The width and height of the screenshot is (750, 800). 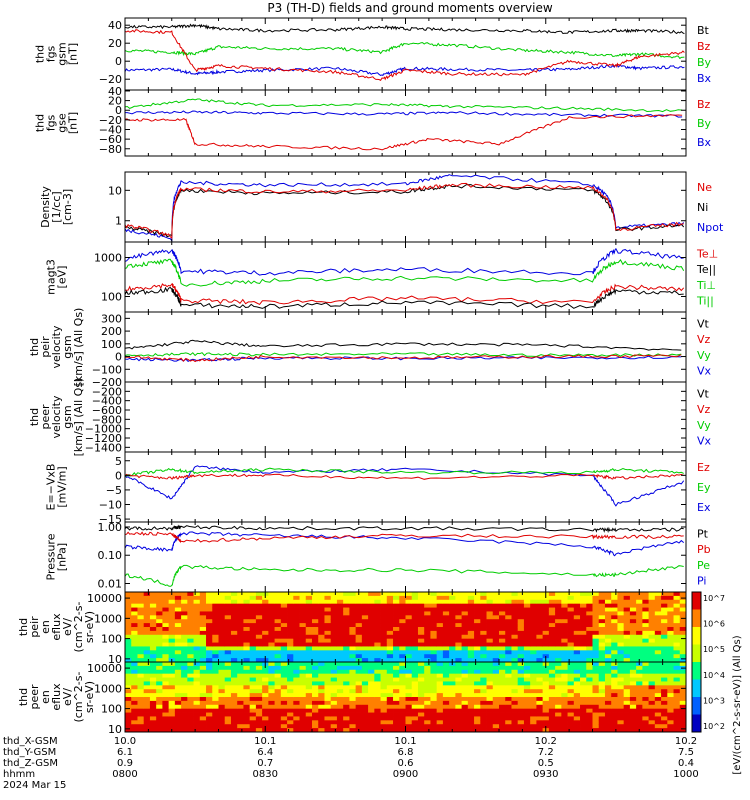 What do you see at coordinates (404, 297) in the screenshot?
I see `series-Te||` at bounding box center [404, 297].